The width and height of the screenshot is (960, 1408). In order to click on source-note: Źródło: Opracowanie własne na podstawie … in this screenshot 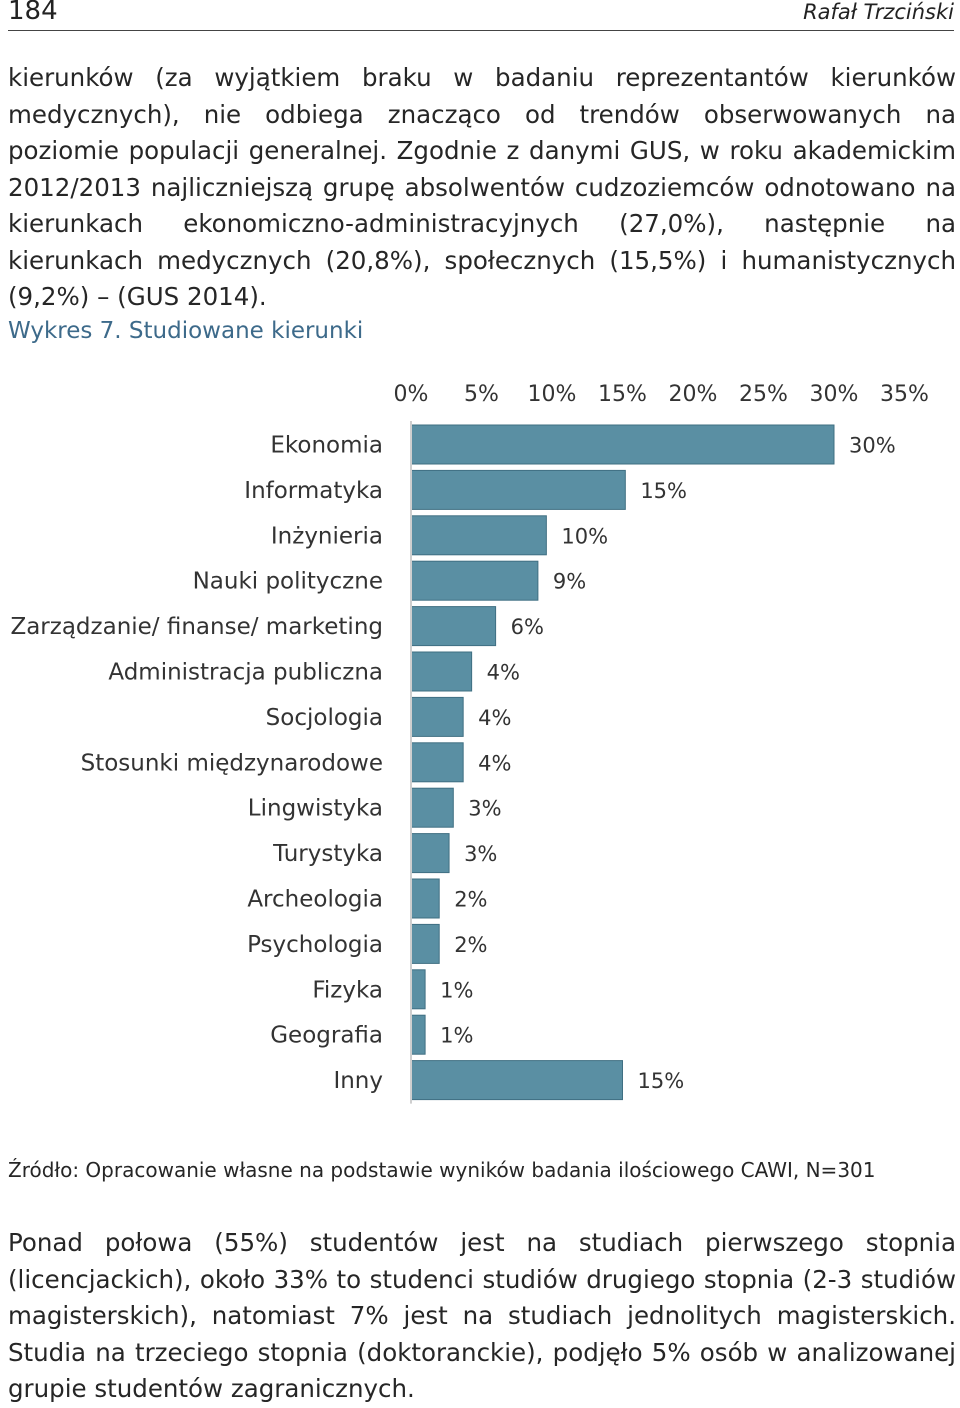, I will do `click(442, 1170)`.